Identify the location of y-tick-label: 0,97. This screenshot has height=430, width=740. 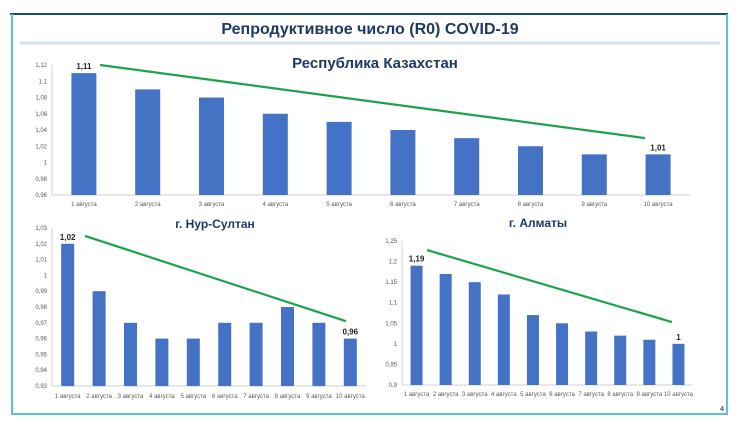
(41, 324).